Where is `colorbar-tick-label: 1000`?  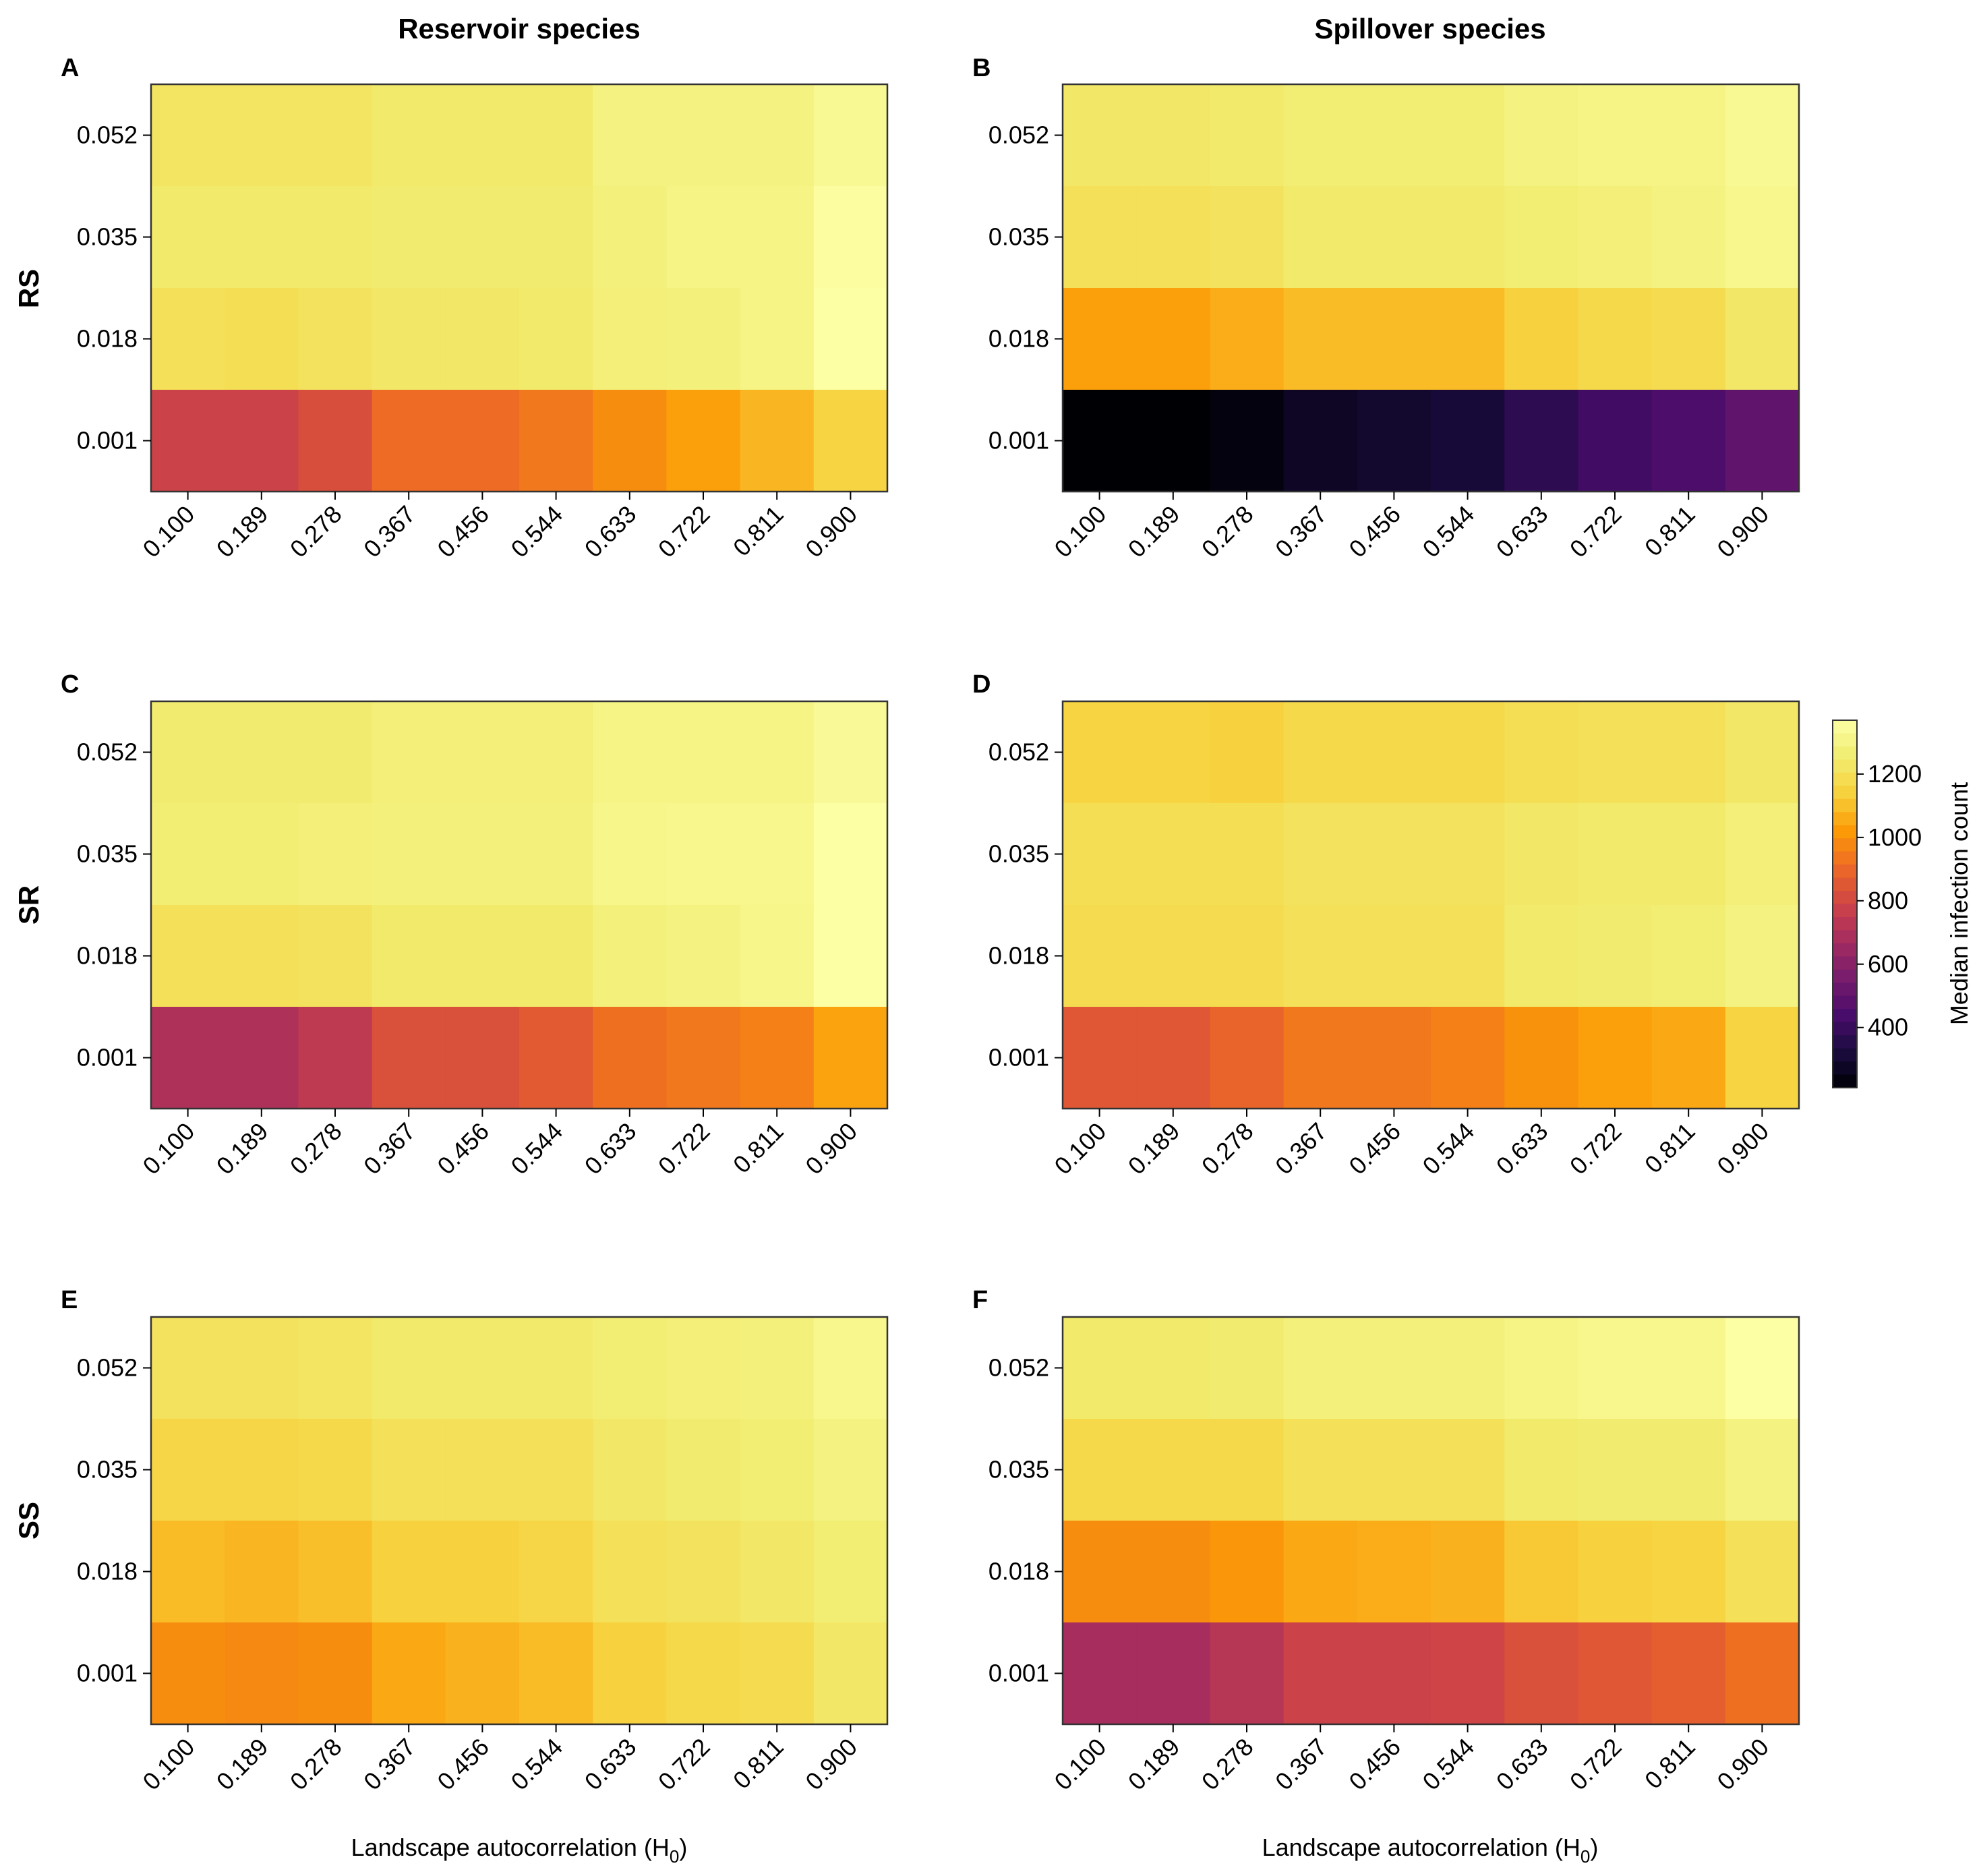
colorbar-tick-label: 1000 is located at coordinates (1895, 837).